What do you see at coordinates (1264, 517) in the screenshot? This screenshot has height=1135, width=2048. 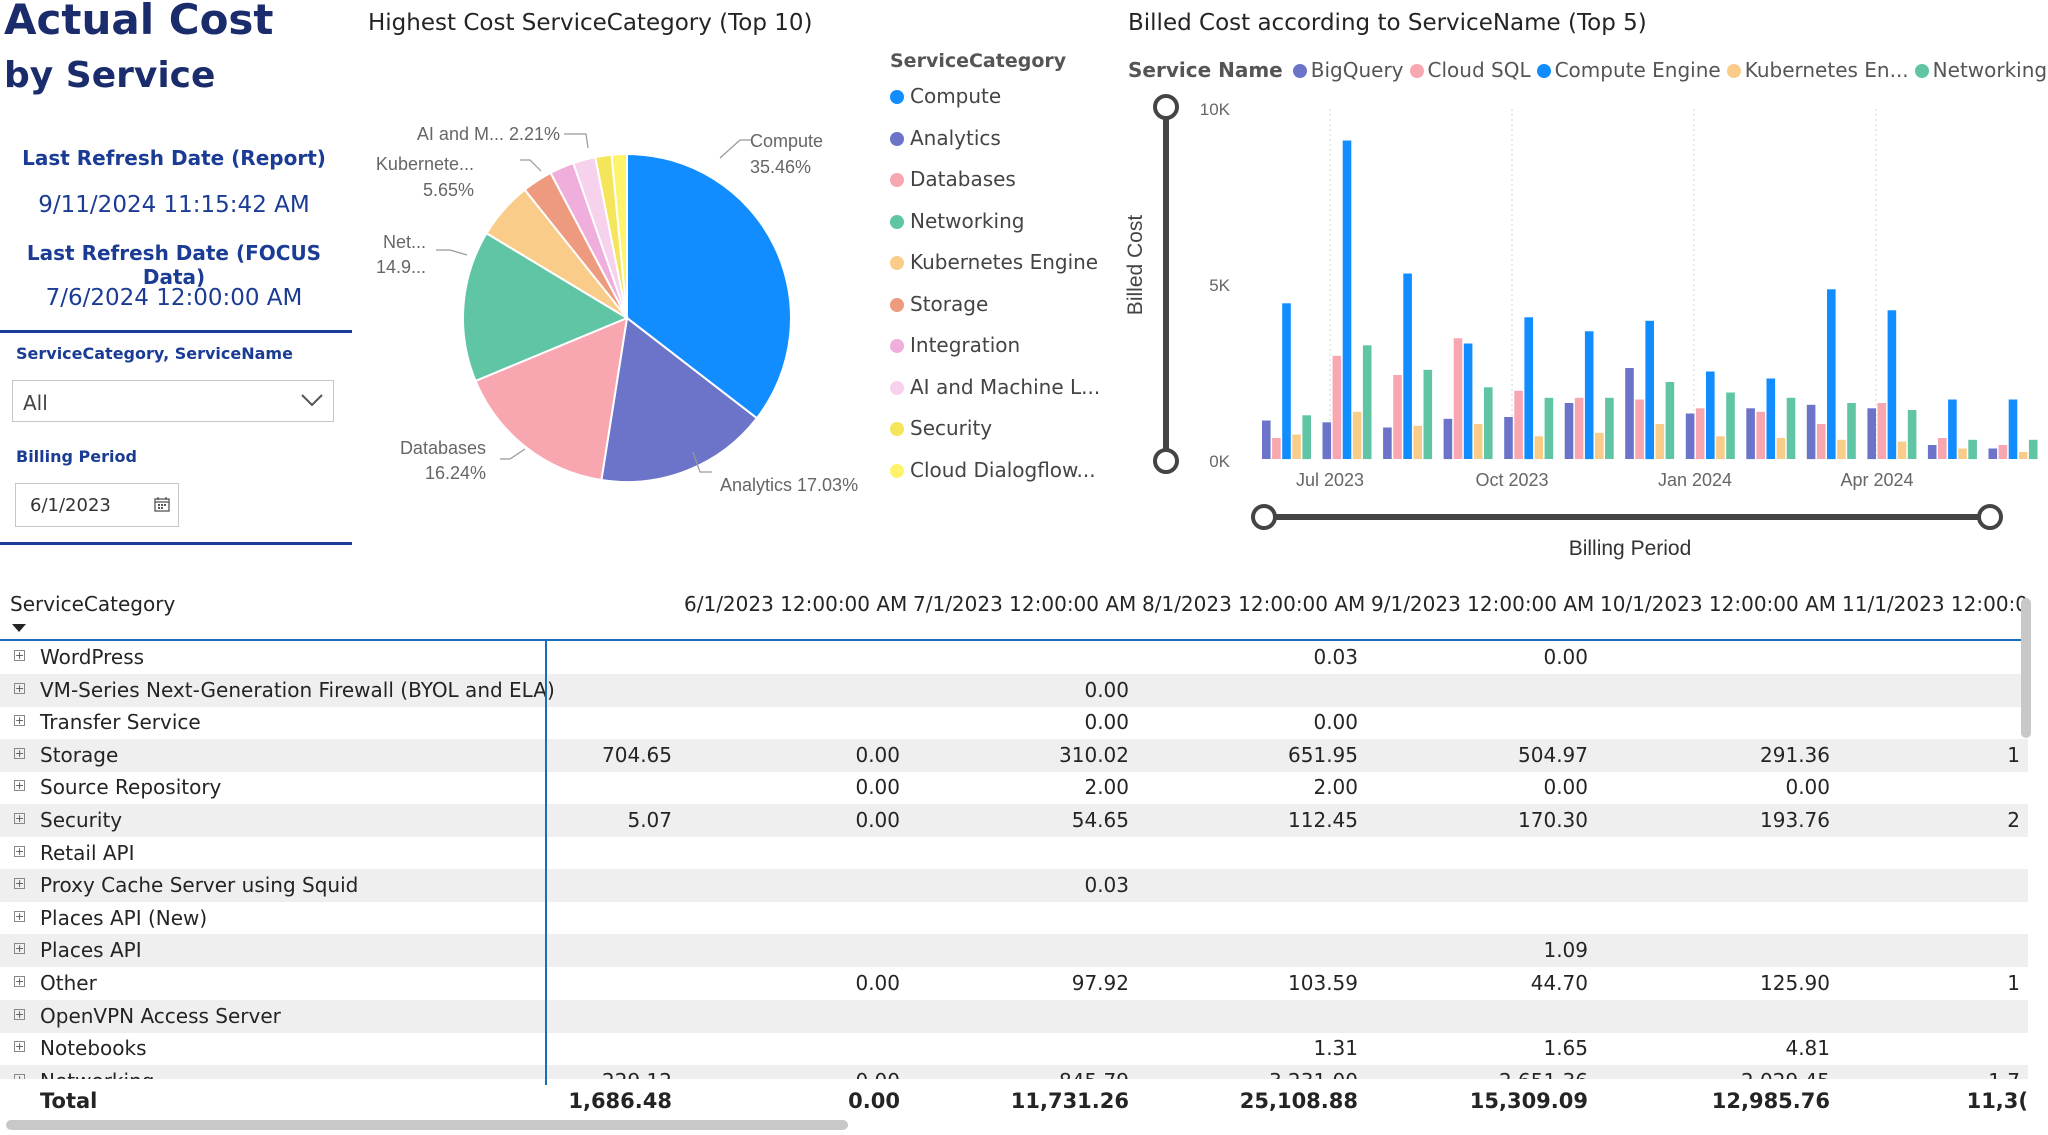 I see `x-slider-left-handle` at bounding box center [1264, 517].